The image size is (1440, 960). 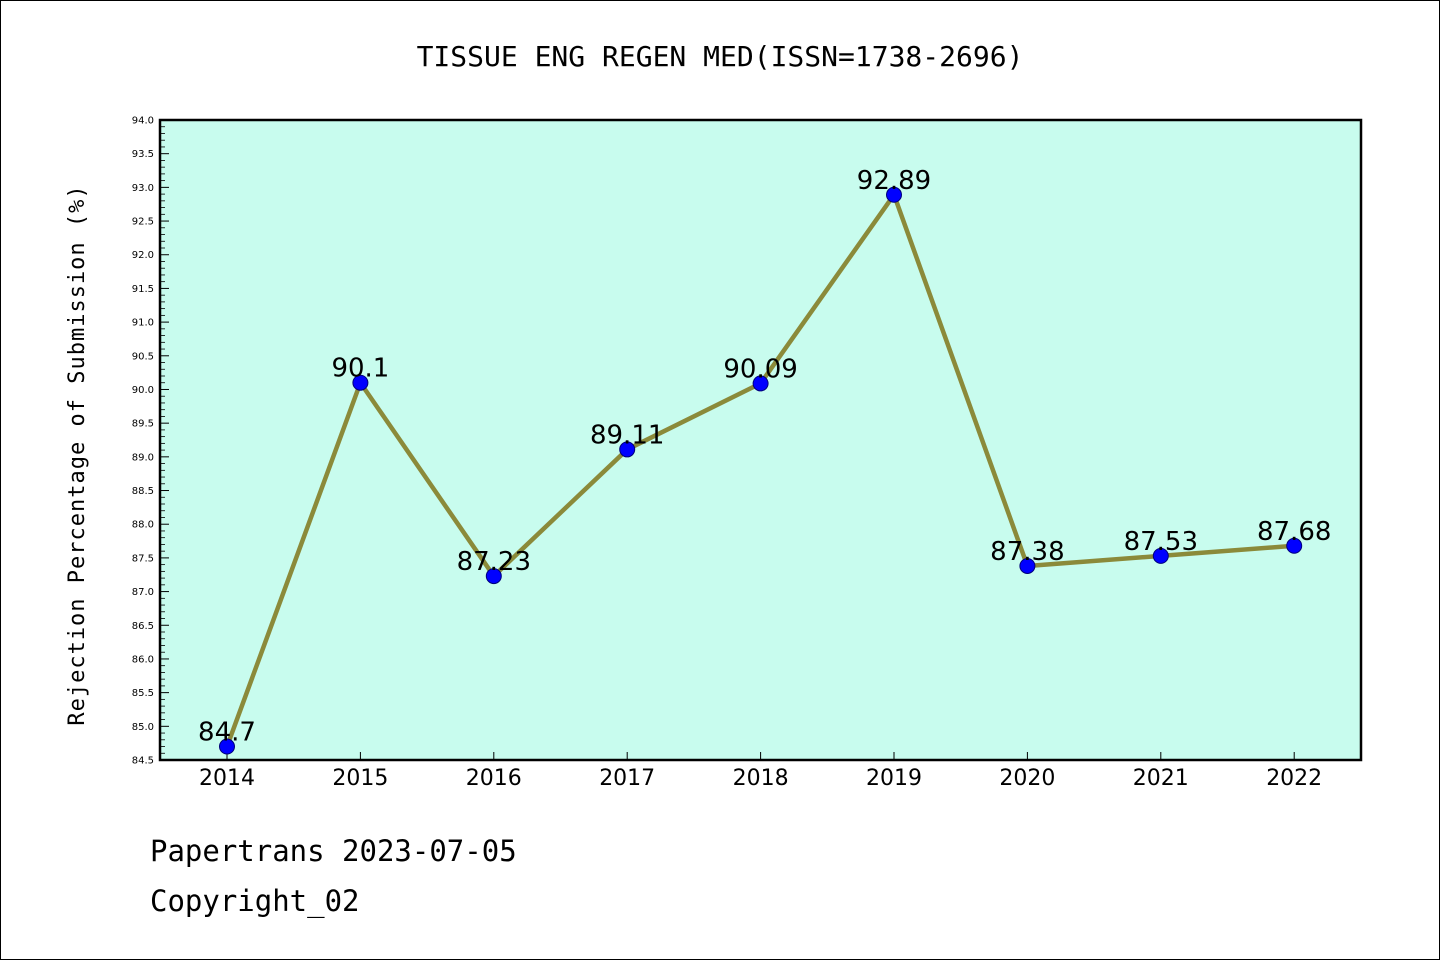 What do you see at coordinates (143, 222) in the screenshot?
I see `y-tick-label: 92.5` at bounding box center [143, 222].